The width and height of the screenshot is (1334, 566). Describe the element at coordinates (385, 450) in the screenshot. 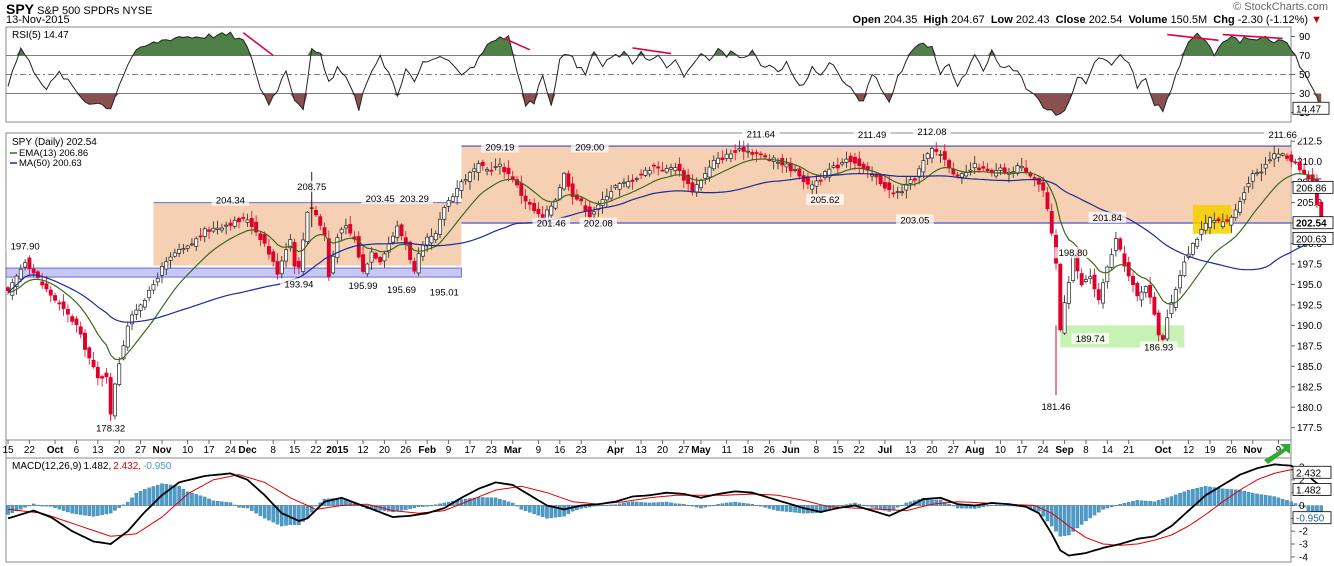

I see `x-tick-label: 20` at that location.